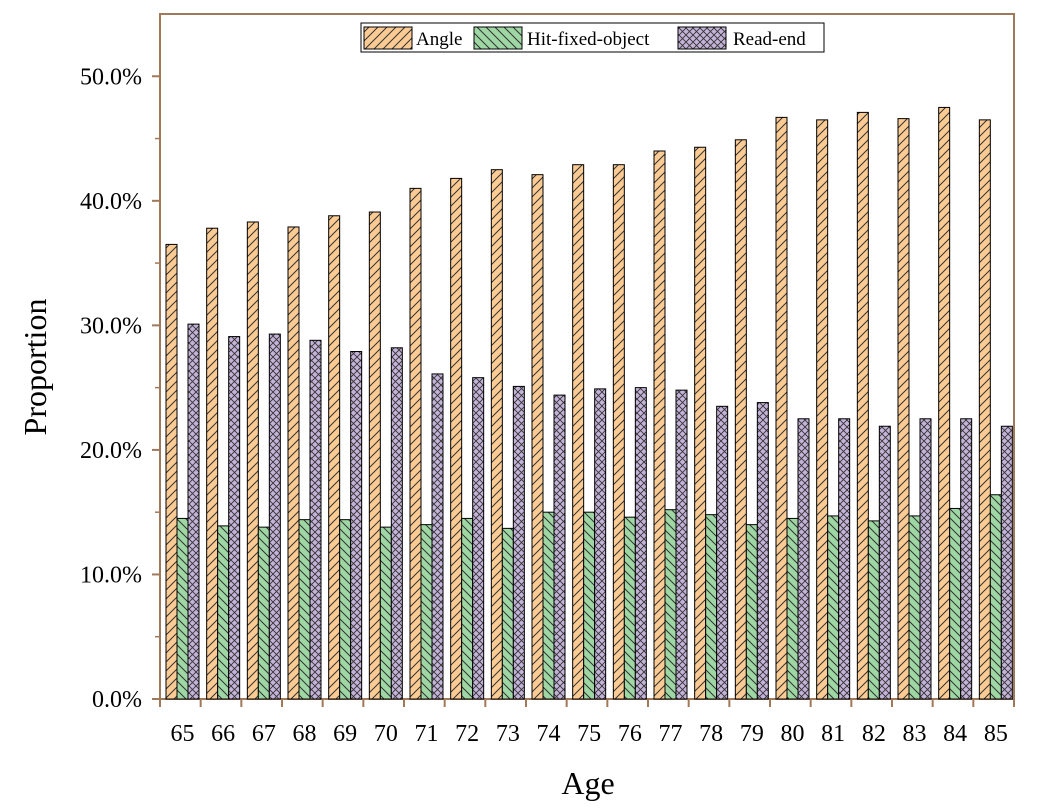  I want to click on legend-swatch-hit-fixed-object, so click(498, 38).